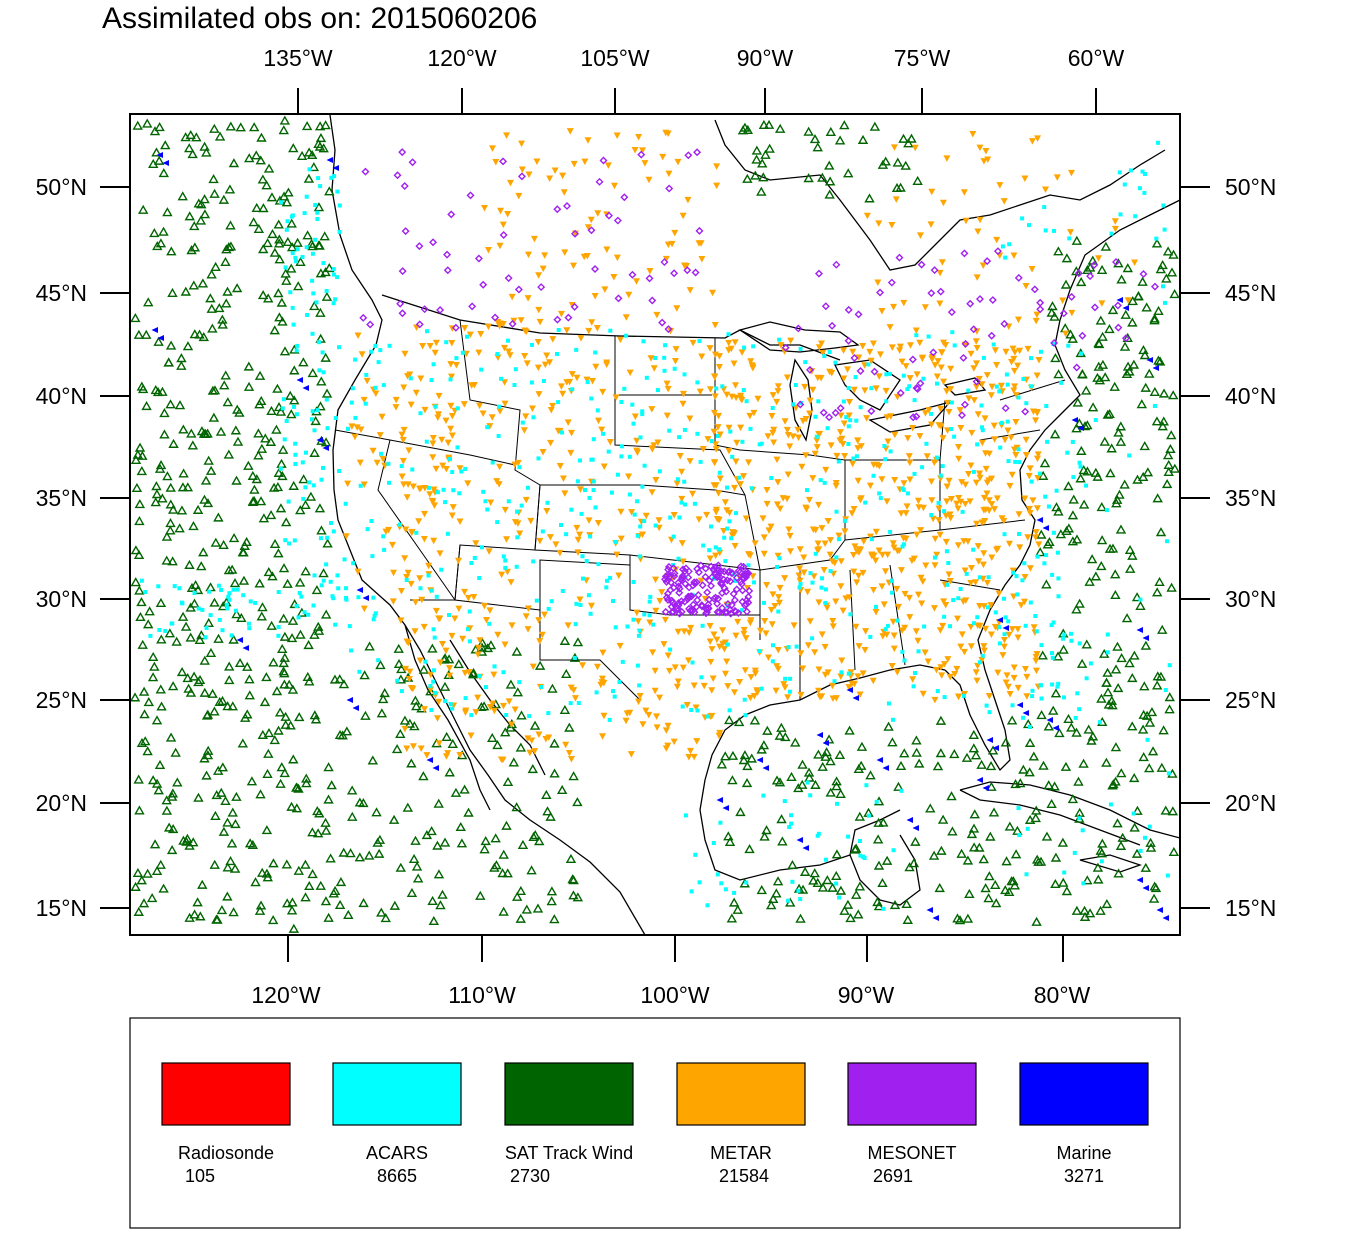 This screenshot has height=1250, width=1350. Describe the element at coordinates (61, 803) in the screenshot. I see `left-tick-label: 20°N` at that location.